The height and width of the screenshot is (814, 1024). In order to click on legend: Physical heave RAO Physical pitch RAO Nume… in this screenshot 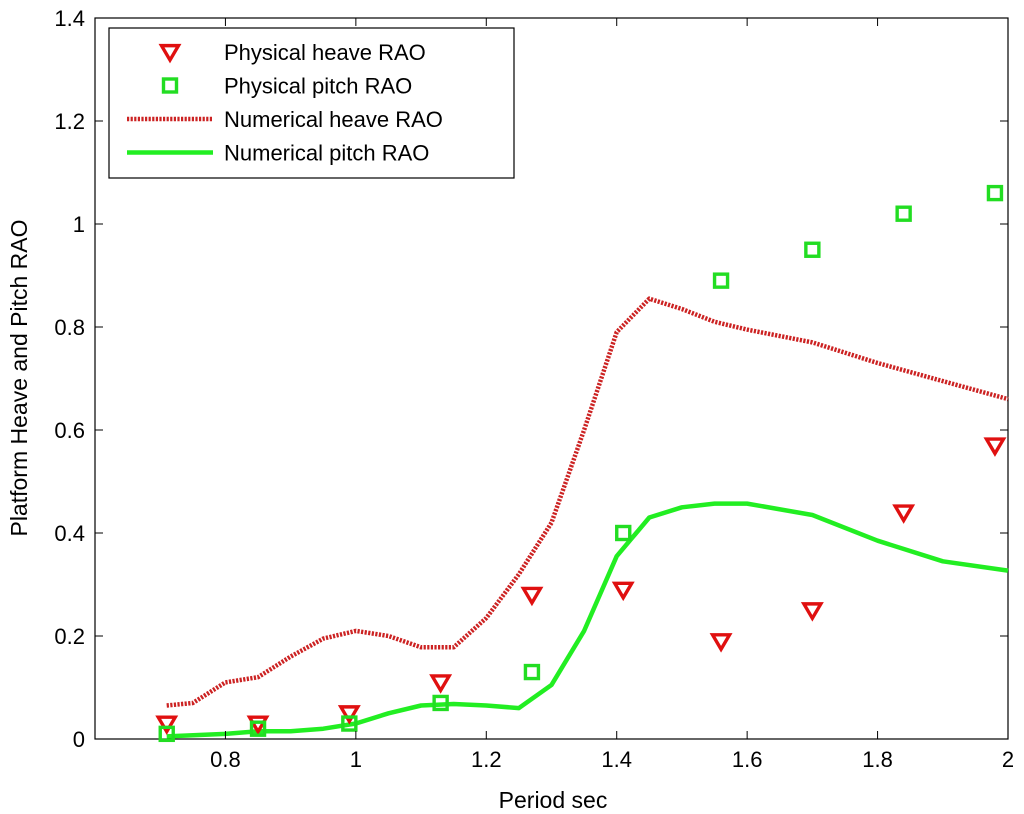, I will do `click(311, 103)`.